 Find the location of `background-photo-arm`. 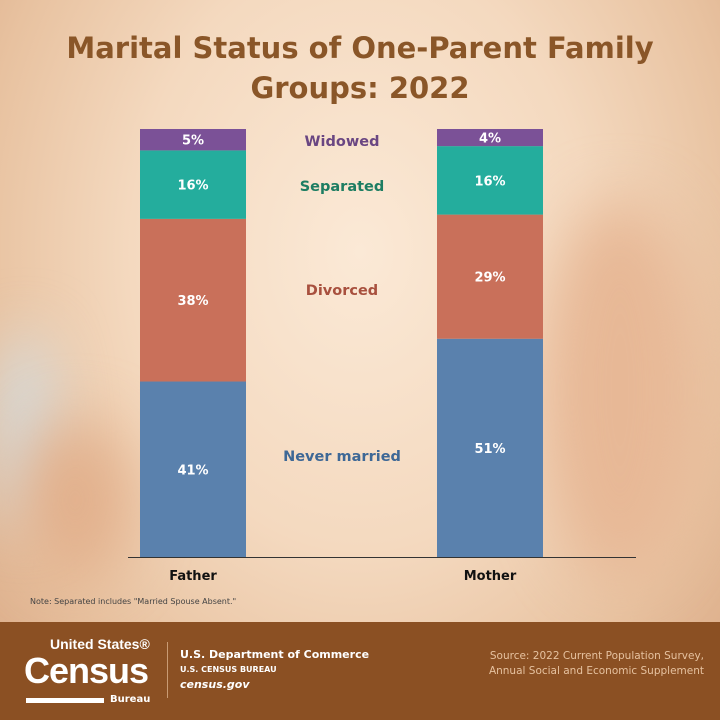

background-photo-arm is located at coordinates (75, 500).